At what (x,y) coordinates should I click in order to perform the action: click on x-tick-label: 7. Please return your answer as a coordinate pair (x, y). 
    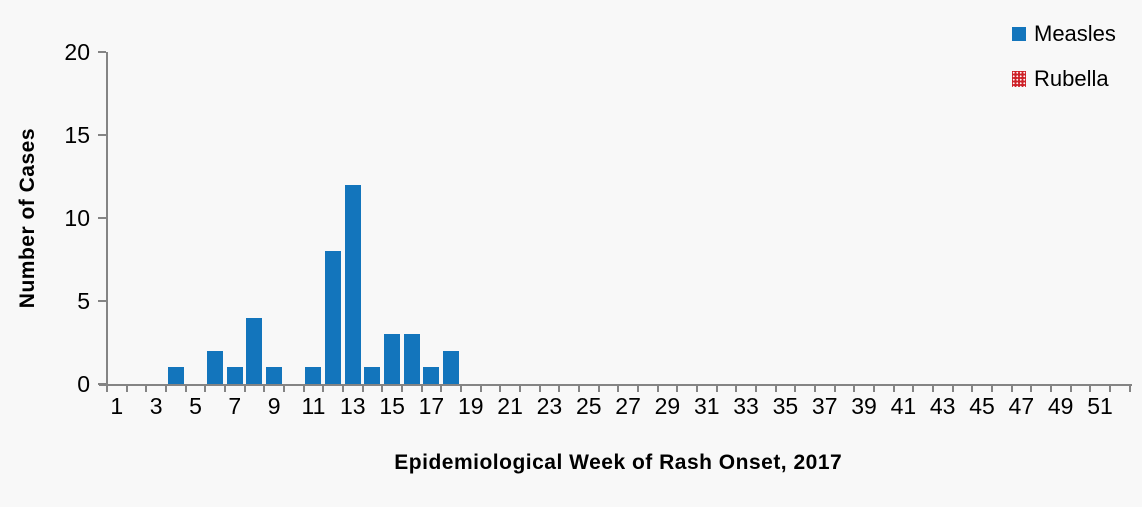
    Looking at the image, I should click on (235, 406).